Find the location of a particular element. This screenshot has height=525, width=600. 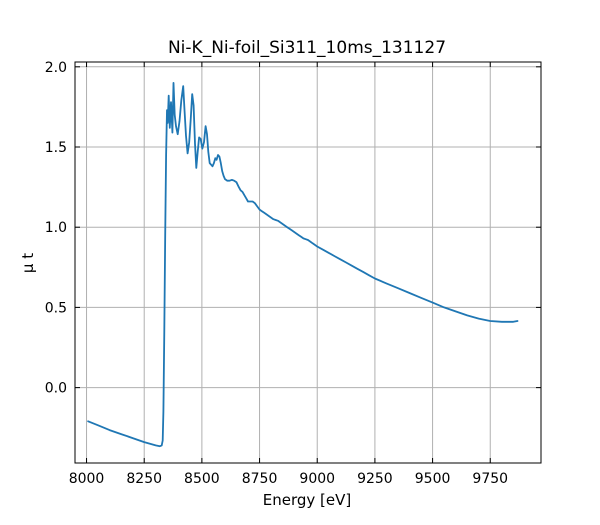

y-tick-label: 2.0 is located at coordinates (56, 68).